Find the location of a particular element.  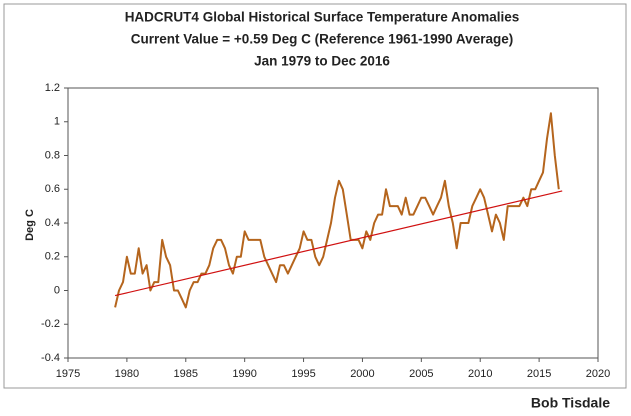

x-tick-label: 1990 is located at coordinates (244, 374).